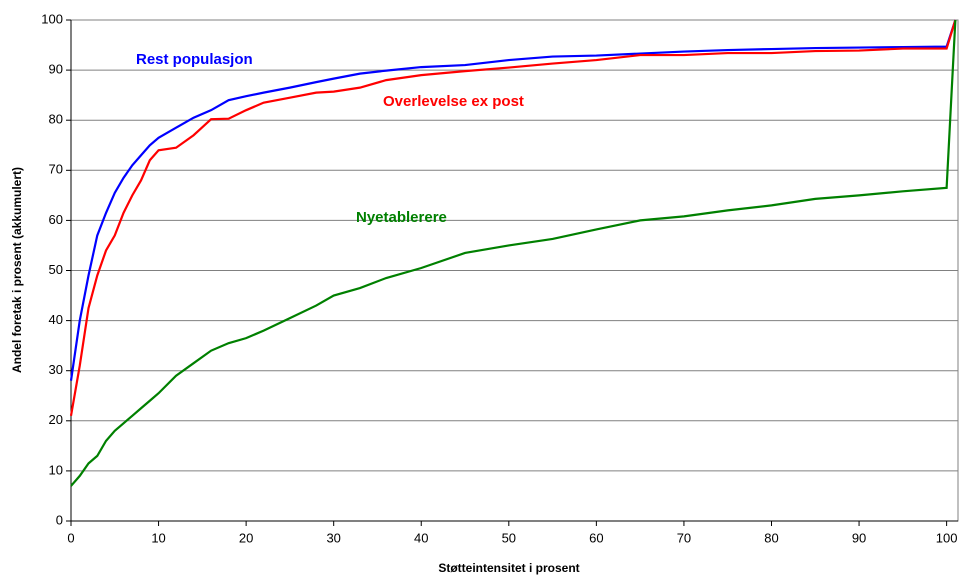 Image resolution: width=963 pixels, height=577 pixels. I want to click on y-tick-label: 60, so click(56, 219).